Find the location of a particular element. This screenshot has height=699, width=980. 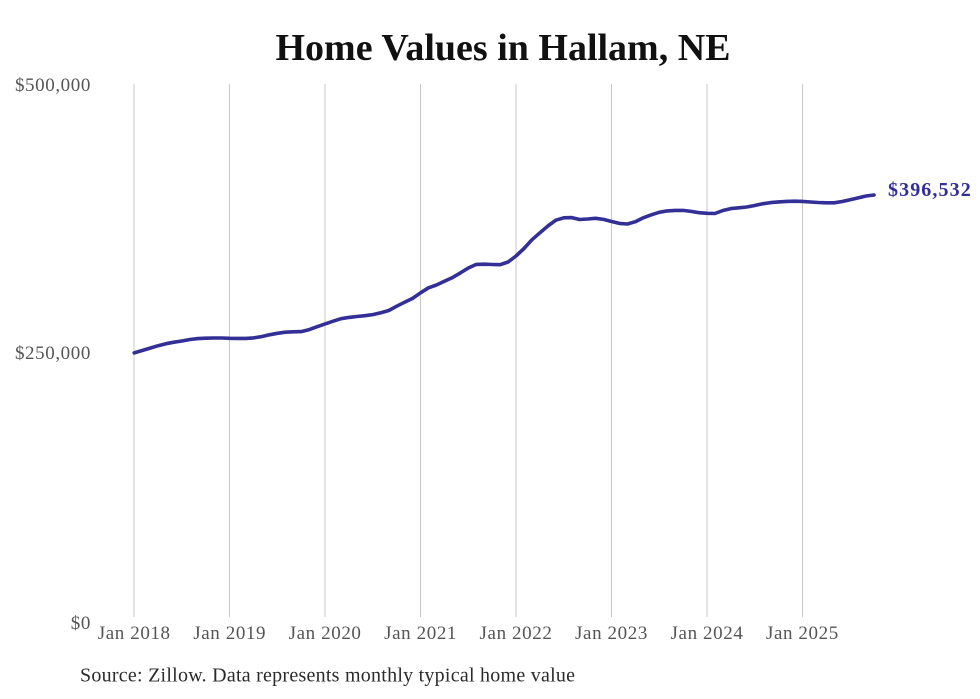

svg-text: Home Values in Hallam, NE is located at coordinates (503, 48).